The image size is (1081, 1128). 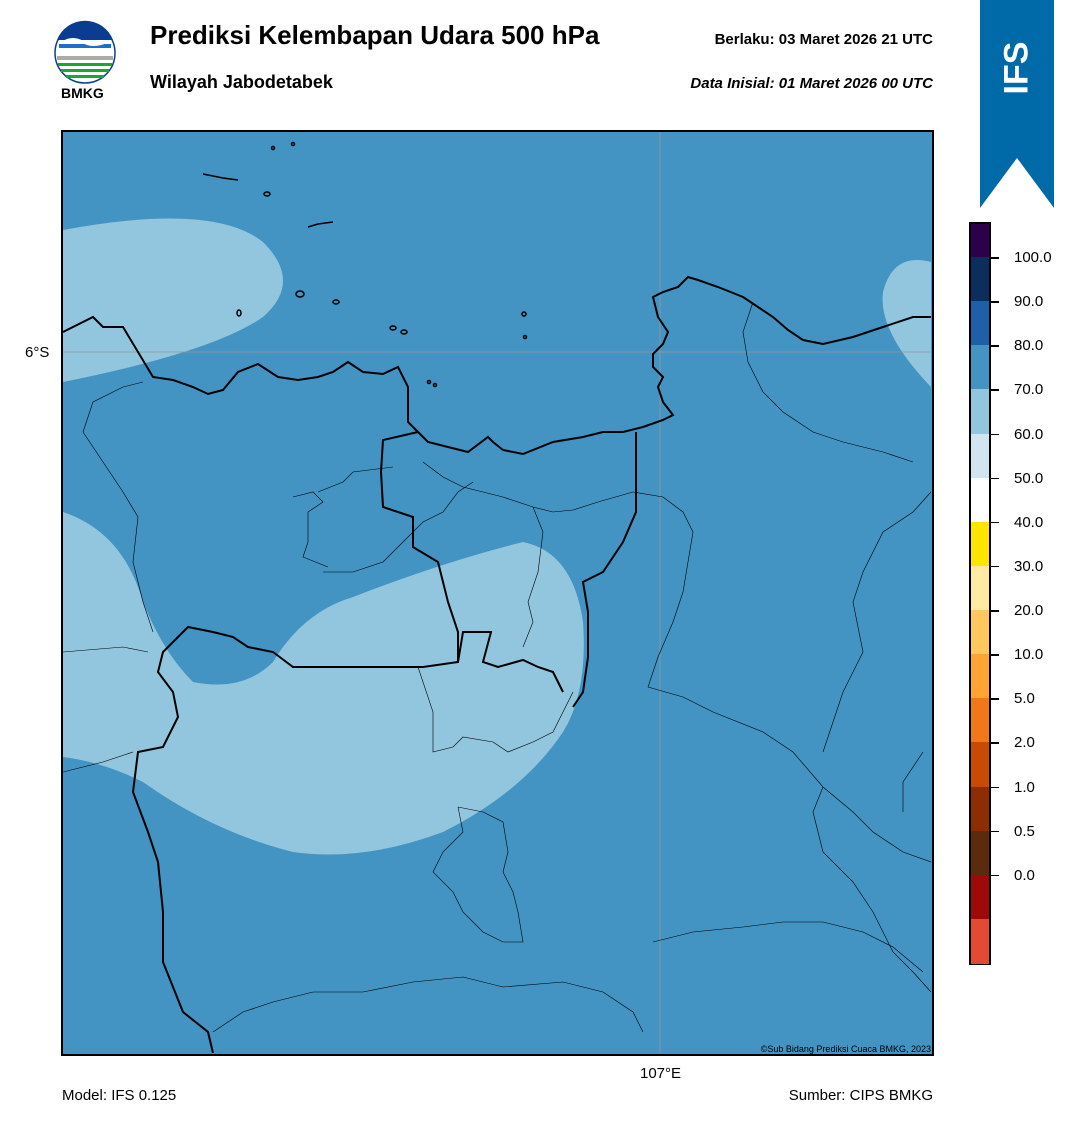 I want to click on colorbar-tick-label: 90.0, so click(x=1029, y=302).